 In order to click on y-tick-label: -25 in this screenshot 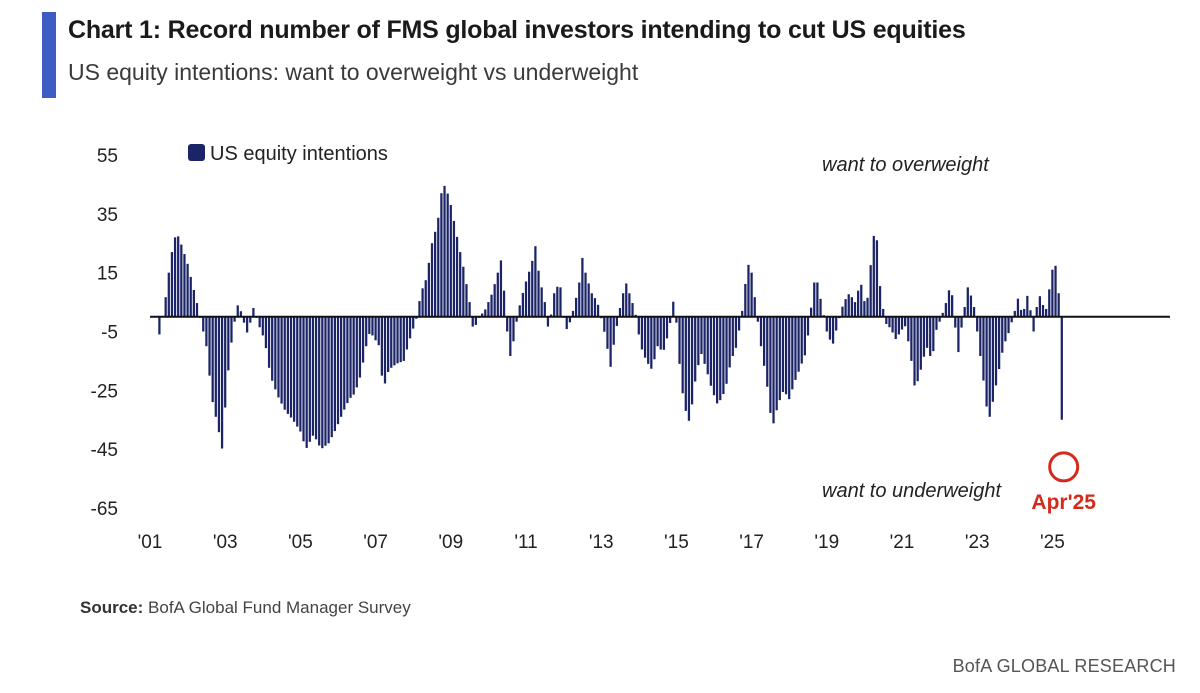, I will do `click(104, 391)`.